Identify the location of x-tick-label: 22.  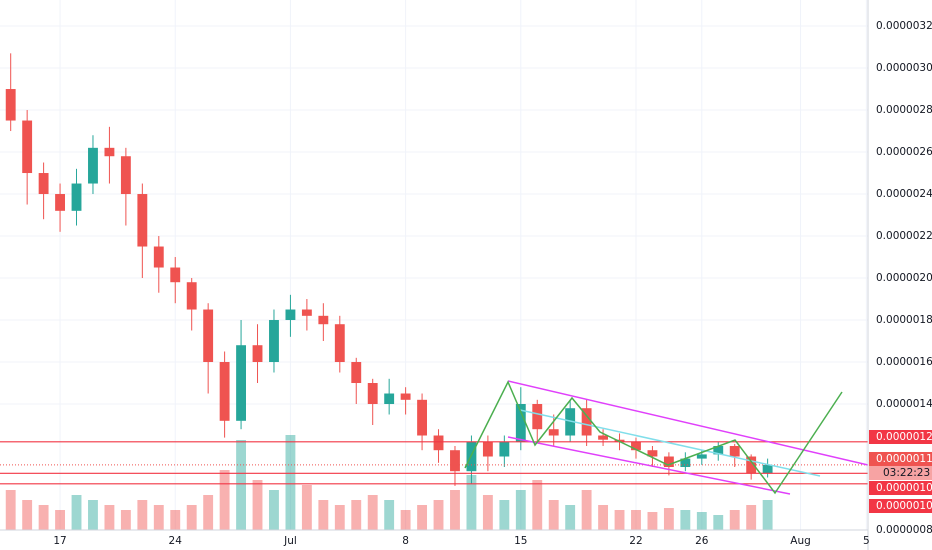
(635, 541).